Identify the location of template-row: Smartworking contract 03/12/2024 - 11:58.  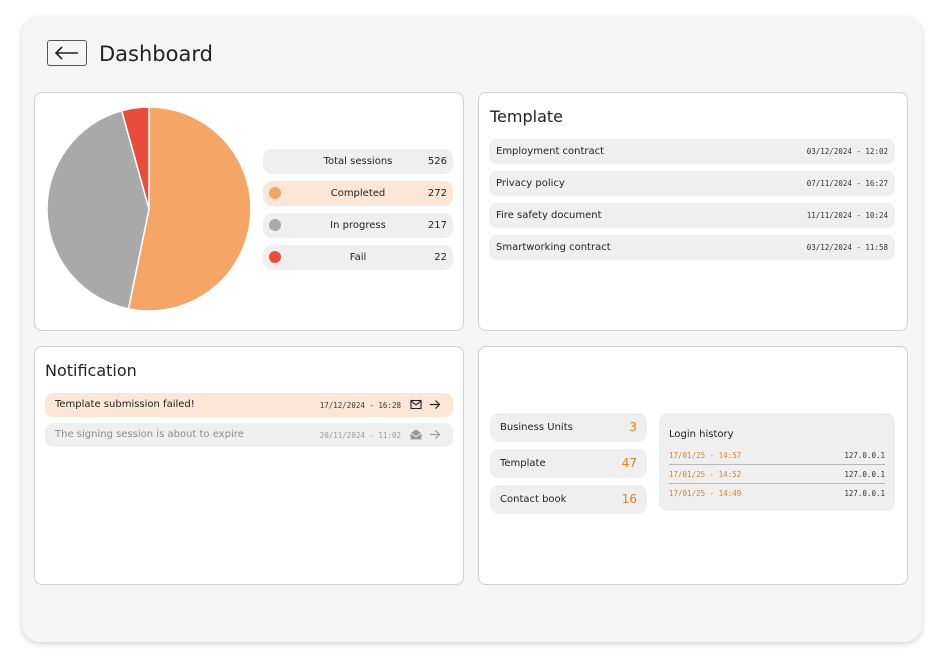
(692, 247).